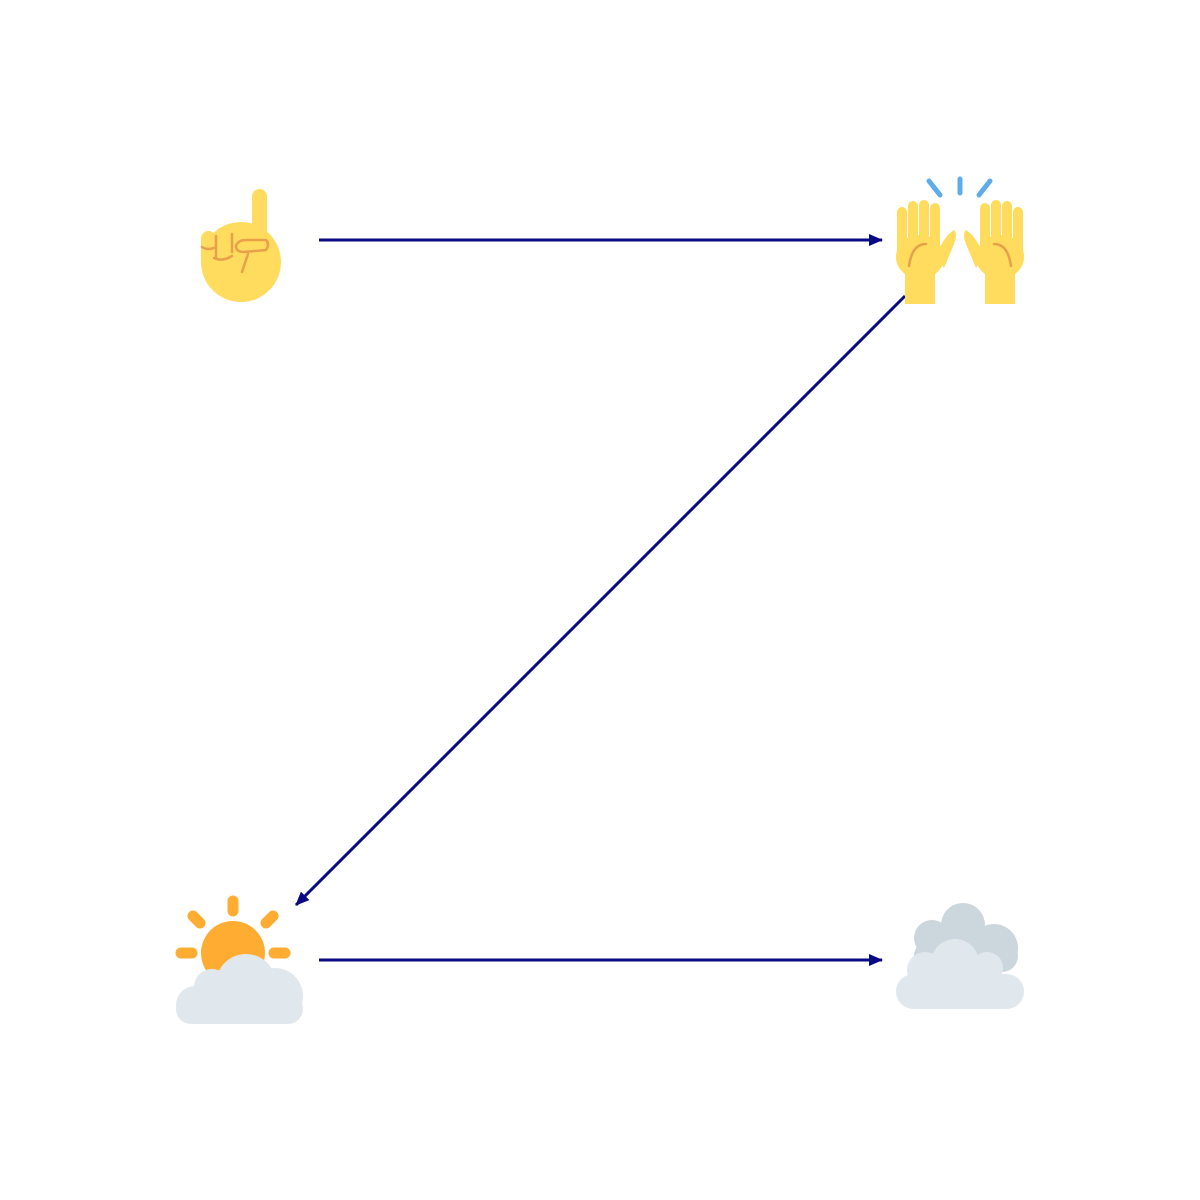 This screenshot has width=1200, height=1200. I want to click on raising-hands-icon, so click(960, 240).